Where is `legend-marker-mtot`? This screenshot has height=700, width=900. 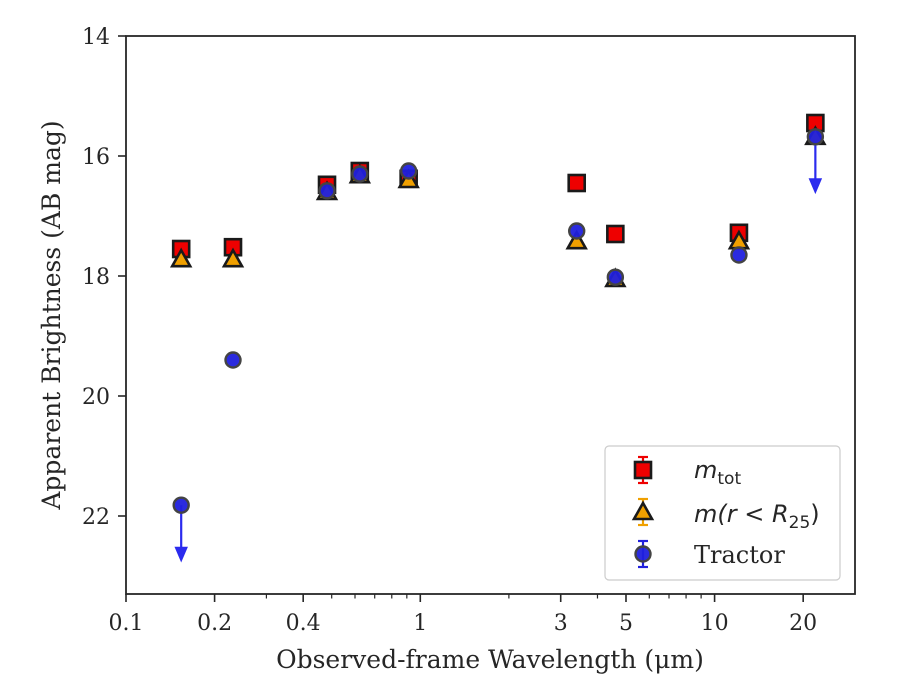
legend-marker-mtot is located at coordinates (643, 470).